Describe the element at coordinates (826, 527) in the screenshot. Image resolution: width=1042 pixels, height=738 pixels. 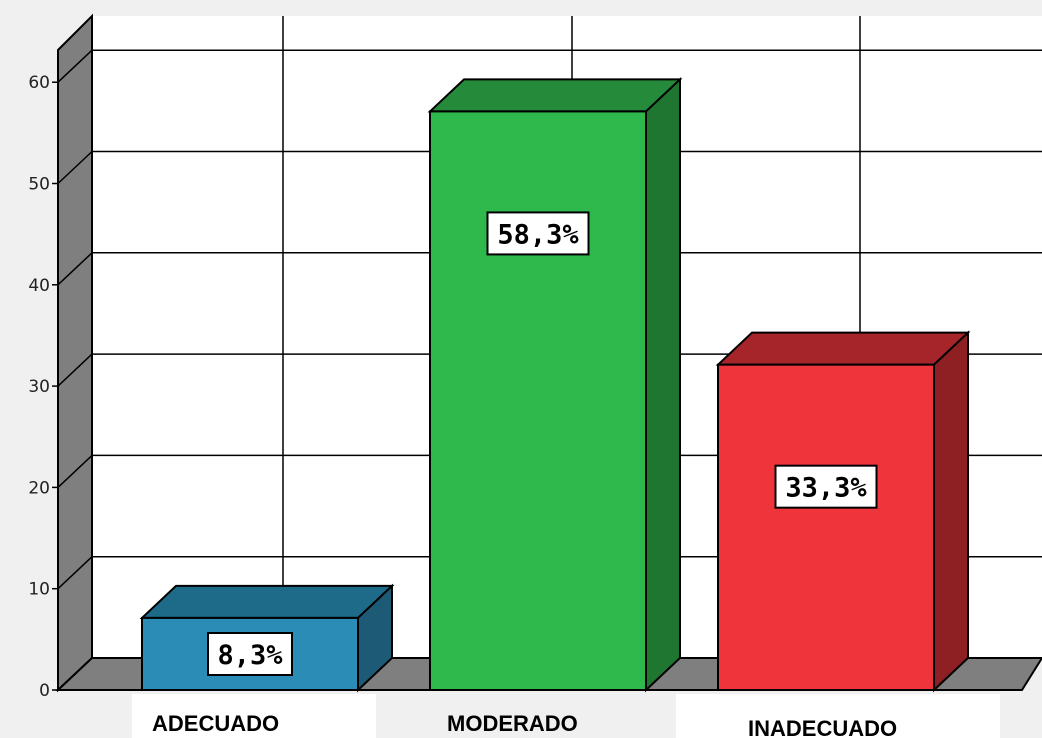
I see `bar-front` at that location.